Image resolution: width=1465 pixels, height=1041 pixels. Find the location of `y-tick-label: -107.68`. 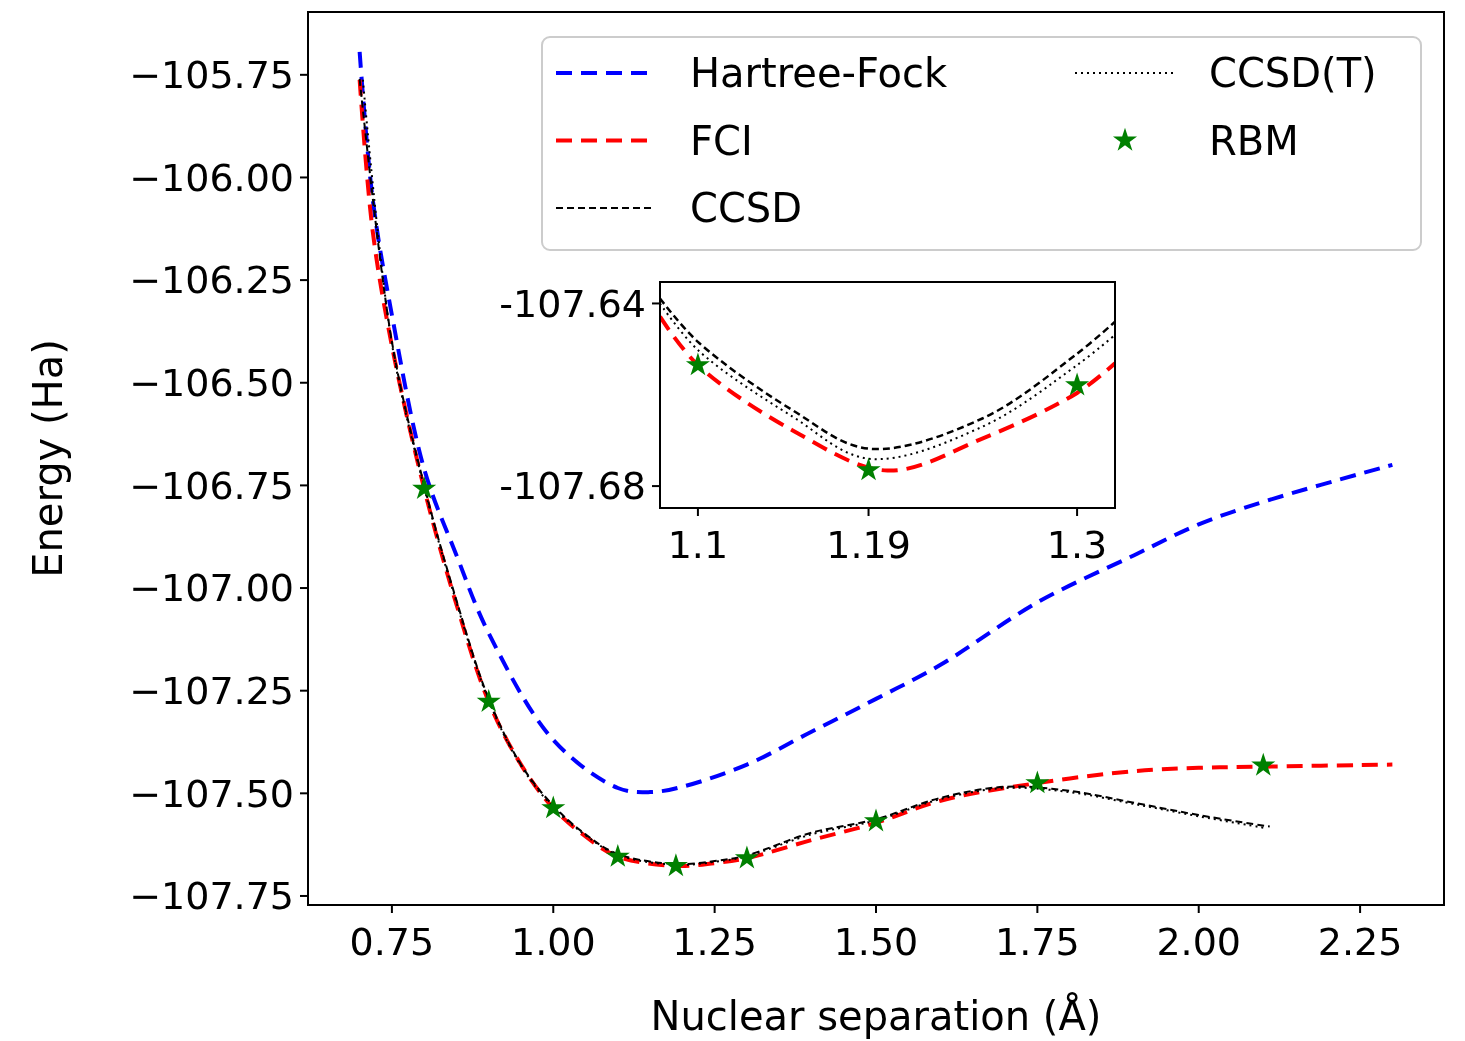

y-tick-label: -107.68 is located at coordinates (572, 486).